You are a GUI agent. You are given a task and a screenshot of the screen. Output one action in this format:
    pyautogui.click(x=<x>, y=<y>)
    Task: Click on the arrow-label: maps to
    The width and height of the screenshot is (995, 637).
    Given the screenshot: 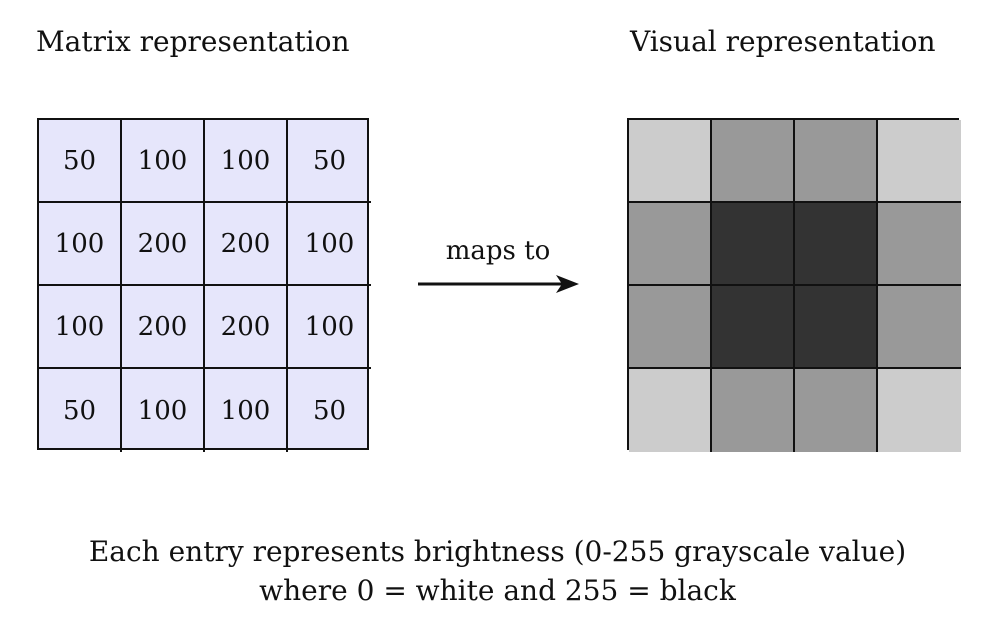 What is the action you would take?
    pyautogui.click(x=498, y=251)
    